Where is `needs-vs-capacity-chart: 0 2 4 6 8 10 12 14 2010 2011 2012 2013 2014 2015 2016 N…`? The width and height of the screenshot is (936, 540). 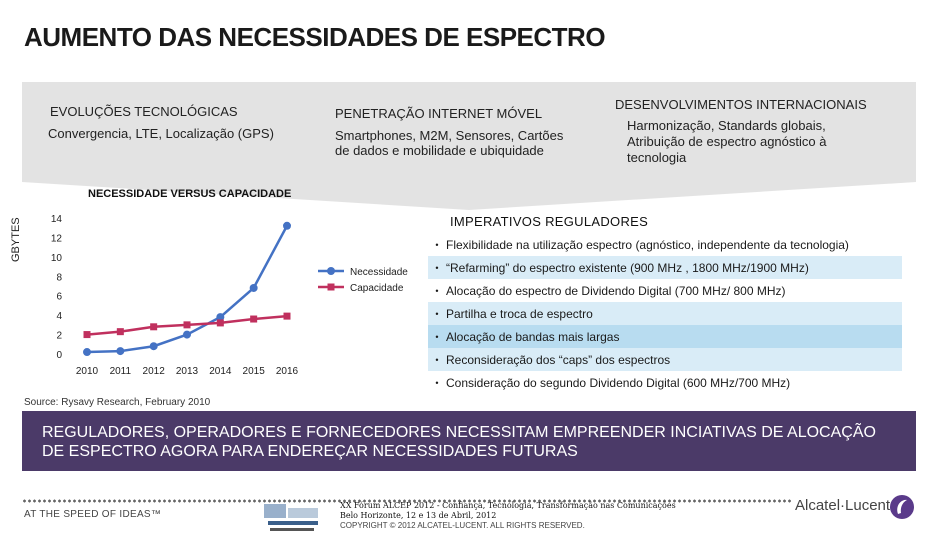 needs-vs-capacity-chart: 0 2 4 6 8 10 12 14 2010 2011 2012 2013 2014 2015 2016 N… is located at coordinates (229, 295).